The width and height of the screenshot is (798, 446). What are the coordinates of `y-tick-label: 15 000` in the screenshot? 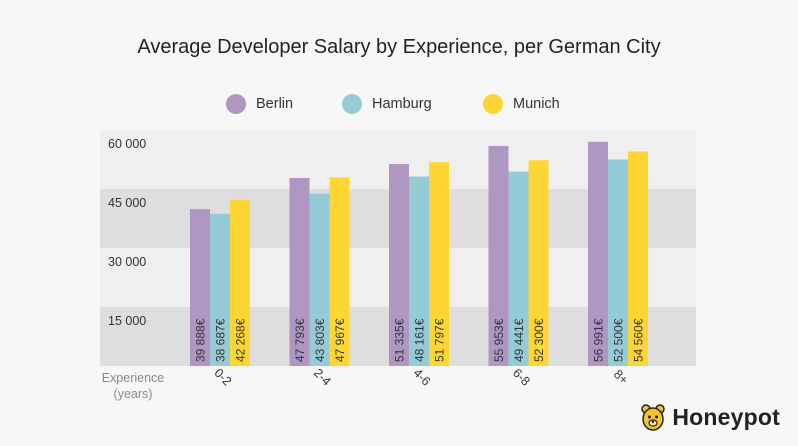 It's located at (127, 321).